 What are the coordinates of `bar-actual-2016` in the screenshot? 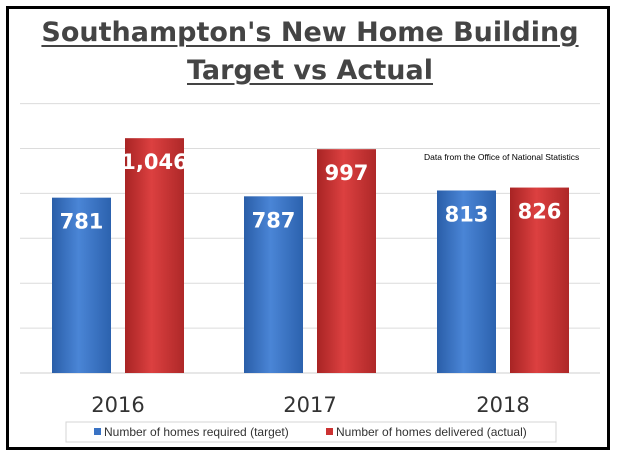 It's located at (154, 255).